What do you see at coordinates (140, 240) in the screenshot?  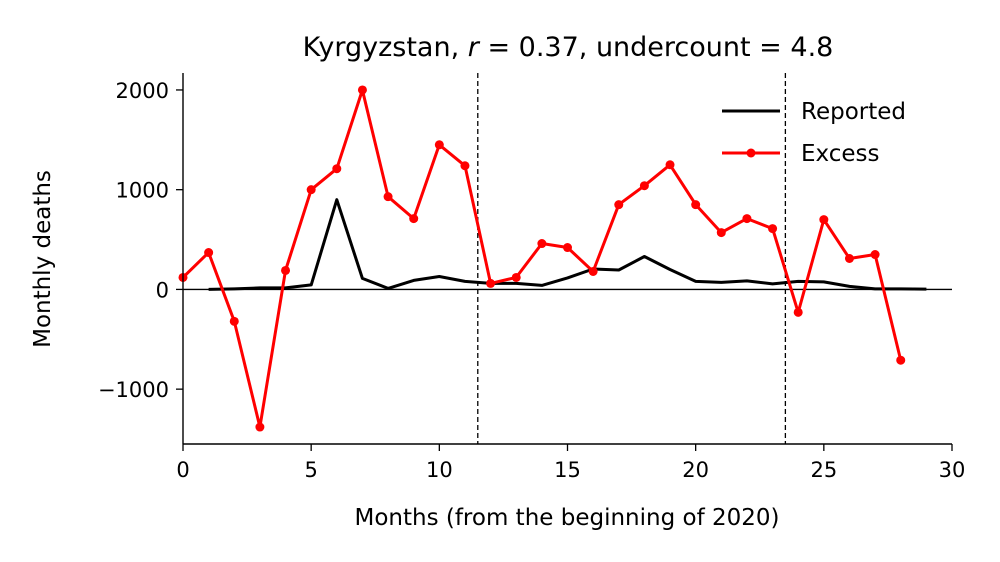 I see `y-axis: −1000 0 1000 2000` at bounding box center [140, 240].